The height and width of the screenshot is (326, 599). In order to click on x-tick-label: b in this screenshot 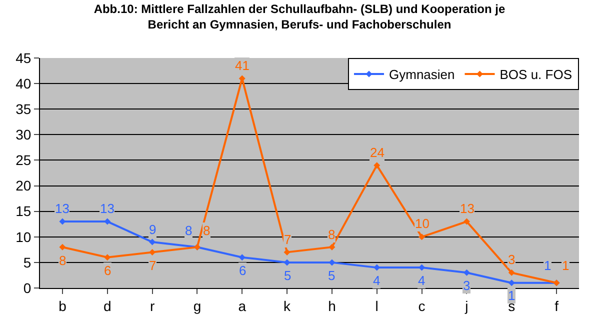, I will do `click(62, 306)`.